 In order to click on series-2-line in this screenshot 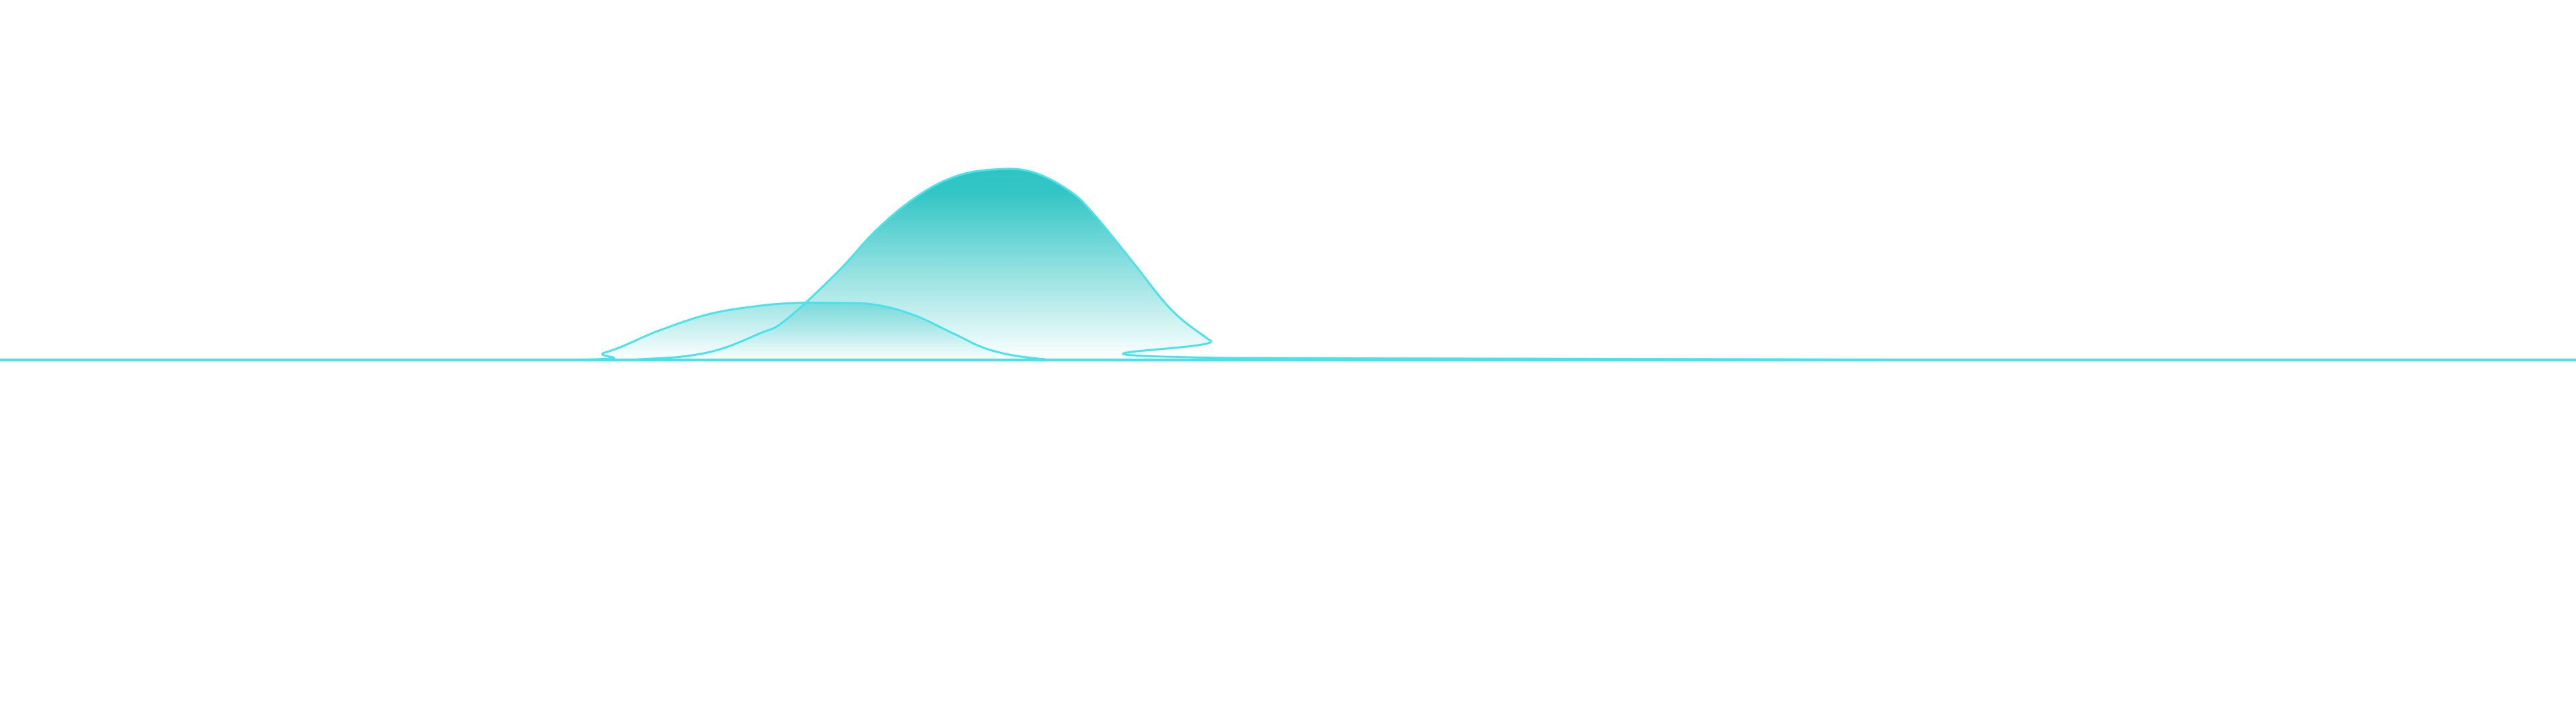, I will do `click(1288, 331)`.